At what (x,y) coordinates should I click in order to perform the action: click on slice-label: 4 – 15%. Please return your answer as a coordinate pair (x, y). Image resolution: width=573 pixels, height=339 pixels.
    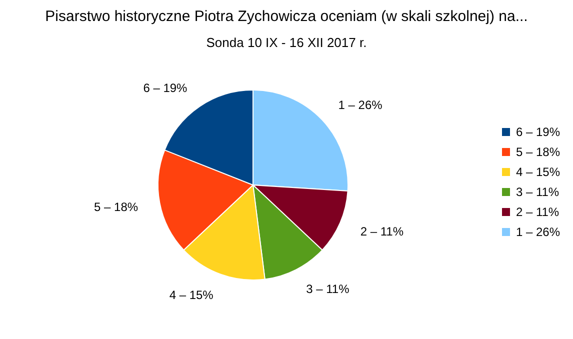
    Looking at the image, I should click on (191, 295).